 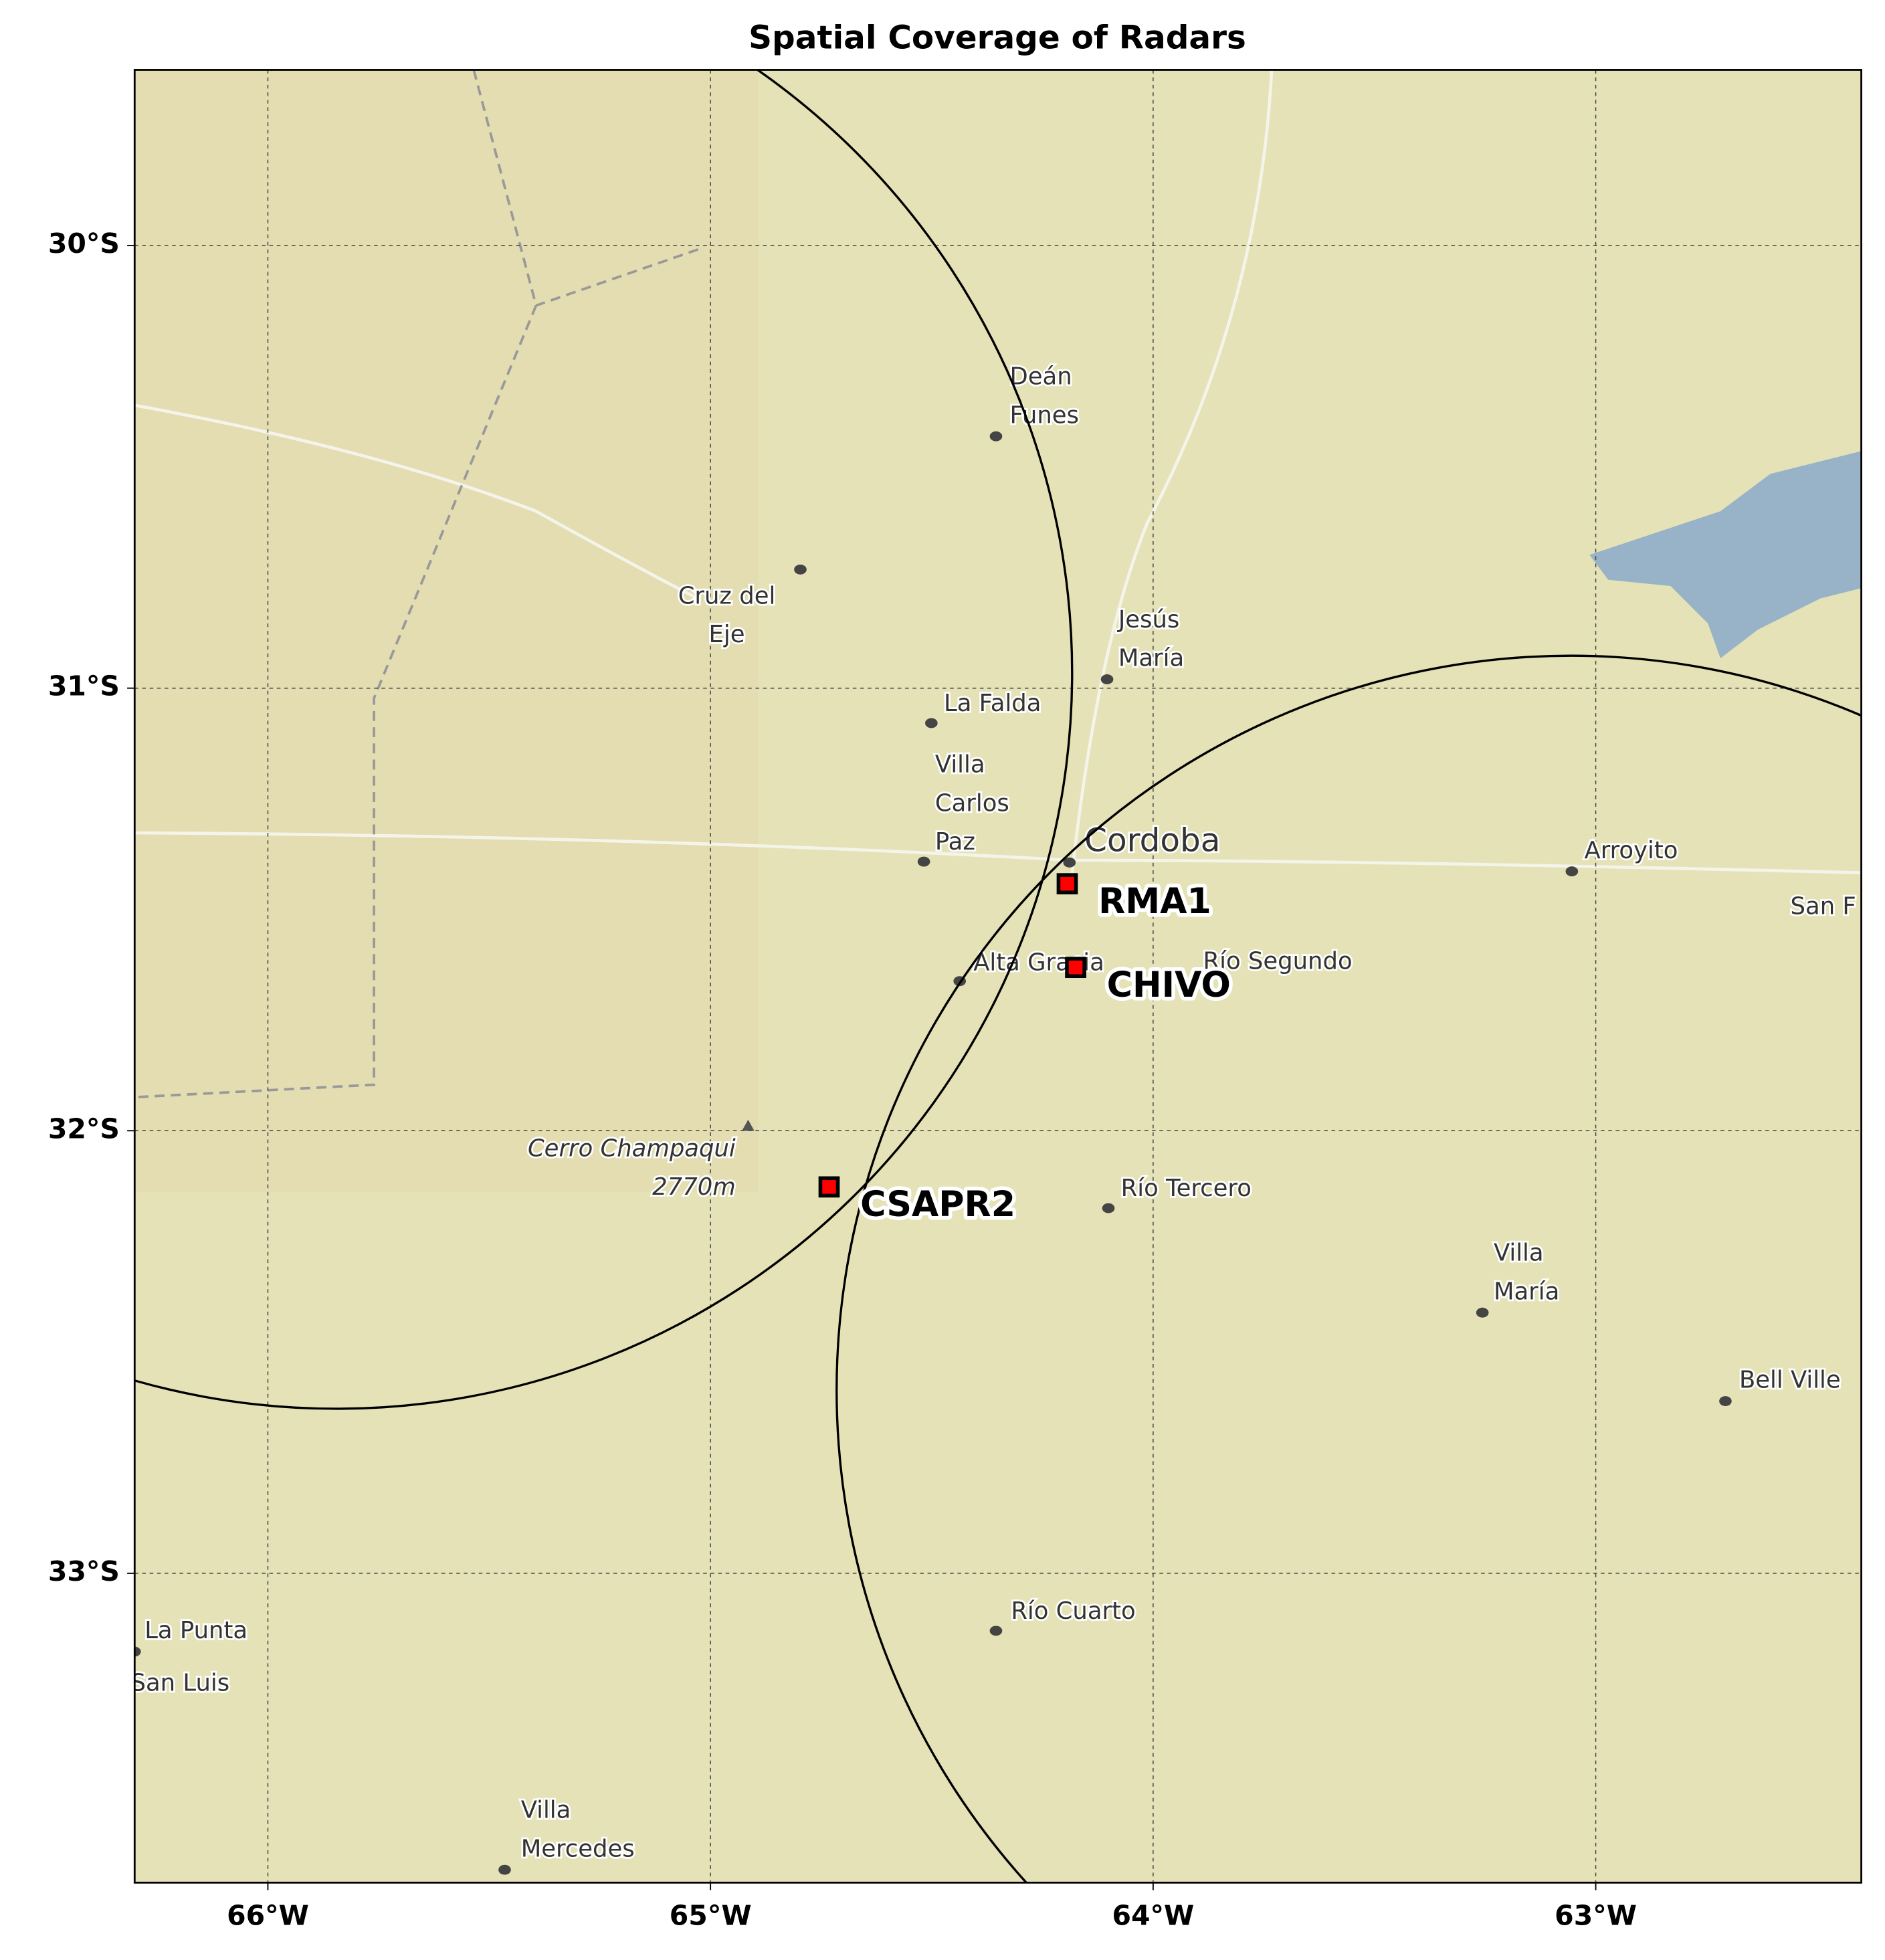 I want to click on radar-label: CSAPR2, so click(x=937, y=1205).